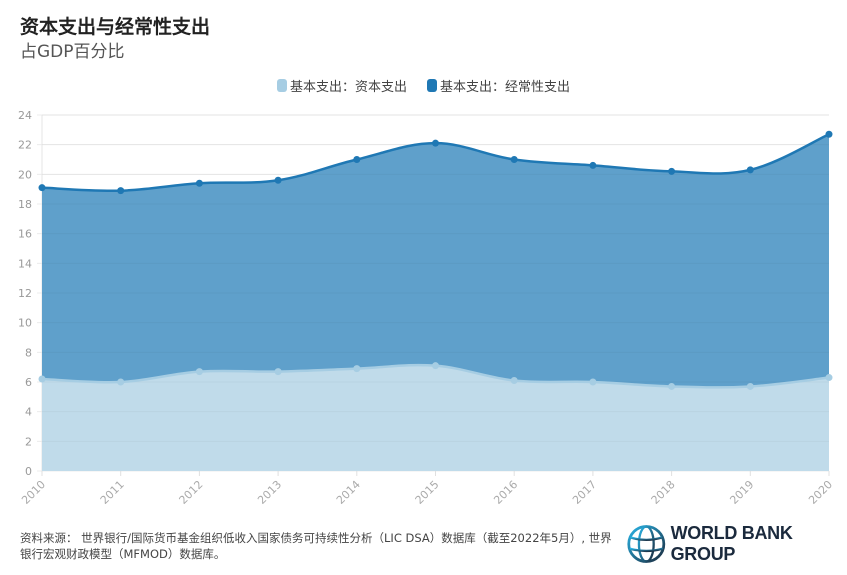 Image resolution: width=847 pixels, height=575 pixels. I want to click on legend-item-current: 基本支出：经常性支出, so click(498, 85).